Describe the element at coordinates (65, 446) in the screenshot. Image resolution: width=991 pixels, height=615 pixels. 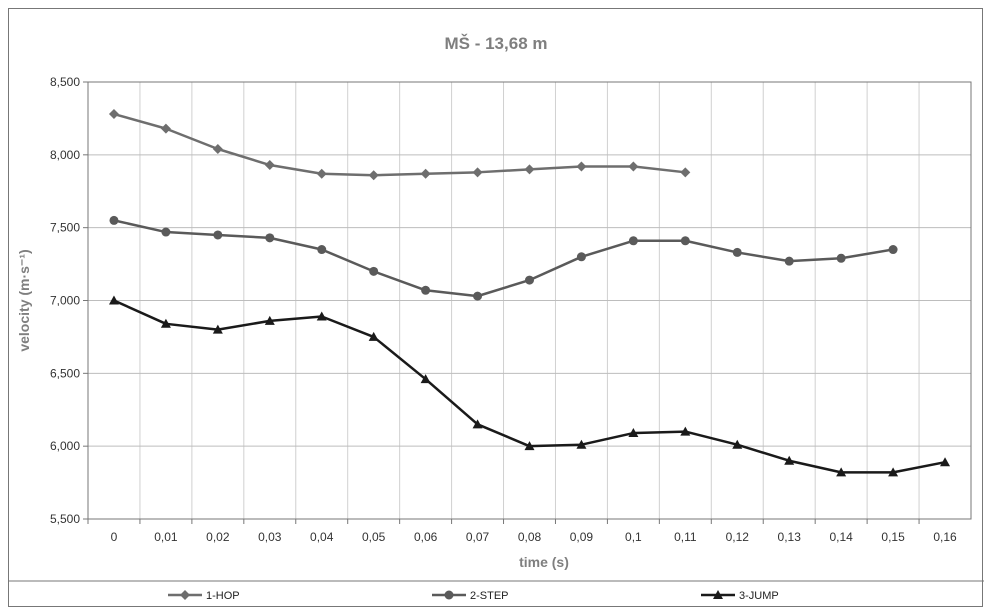
I see `y-tick-label: 6,000` at that location.